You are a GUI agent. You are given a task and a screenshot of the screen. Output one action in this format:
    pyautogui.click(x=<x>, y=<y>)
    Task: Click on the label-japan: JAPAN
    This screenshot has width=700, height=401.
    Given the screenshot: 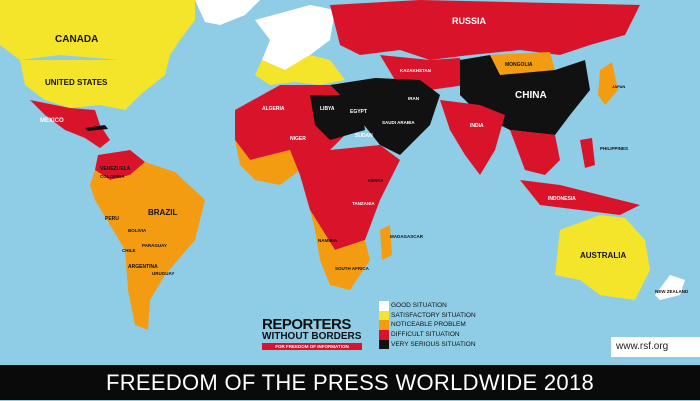 What is the action you would take?
    pyautogui.click(x=618, y=86)
    